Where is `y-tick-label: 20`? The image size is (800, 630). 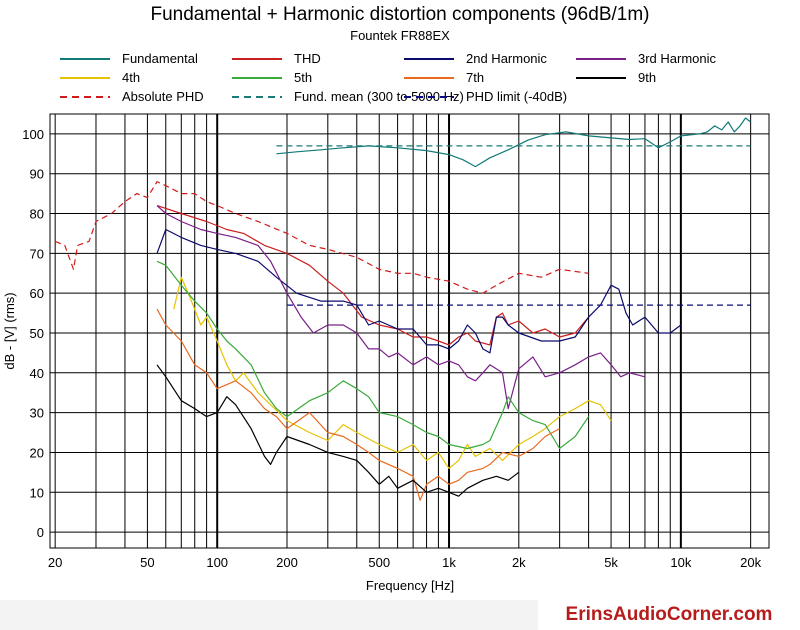 y-tick-label: 20 is located at coordinates (37, 452).